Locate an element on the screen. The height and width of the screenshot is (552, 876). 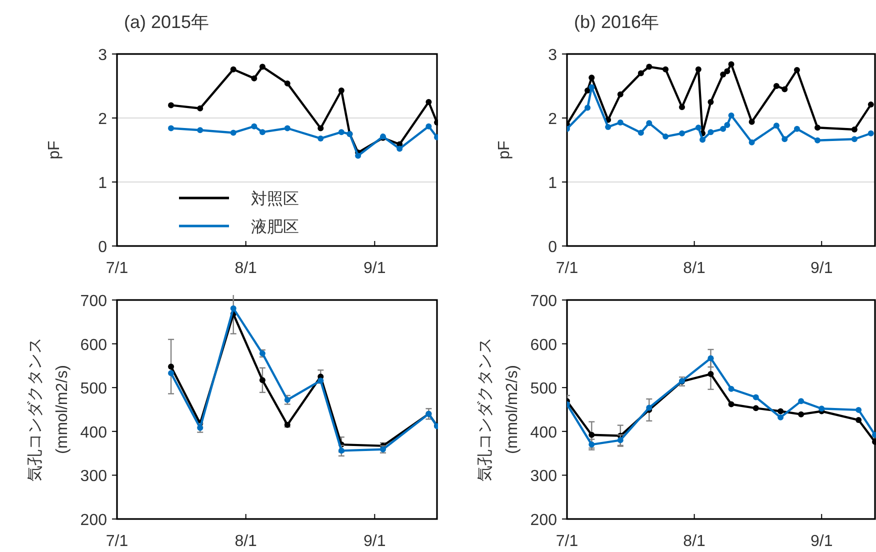
legend-label: 液肥区 is located at coordinates (275, 227).